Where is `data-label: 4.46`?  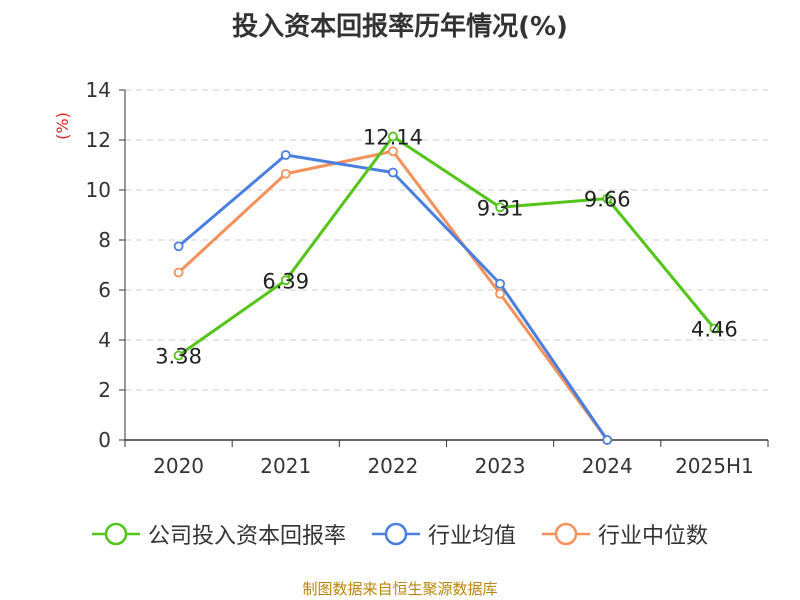
data-label: 4.46 is located at coordinates (714, 330).